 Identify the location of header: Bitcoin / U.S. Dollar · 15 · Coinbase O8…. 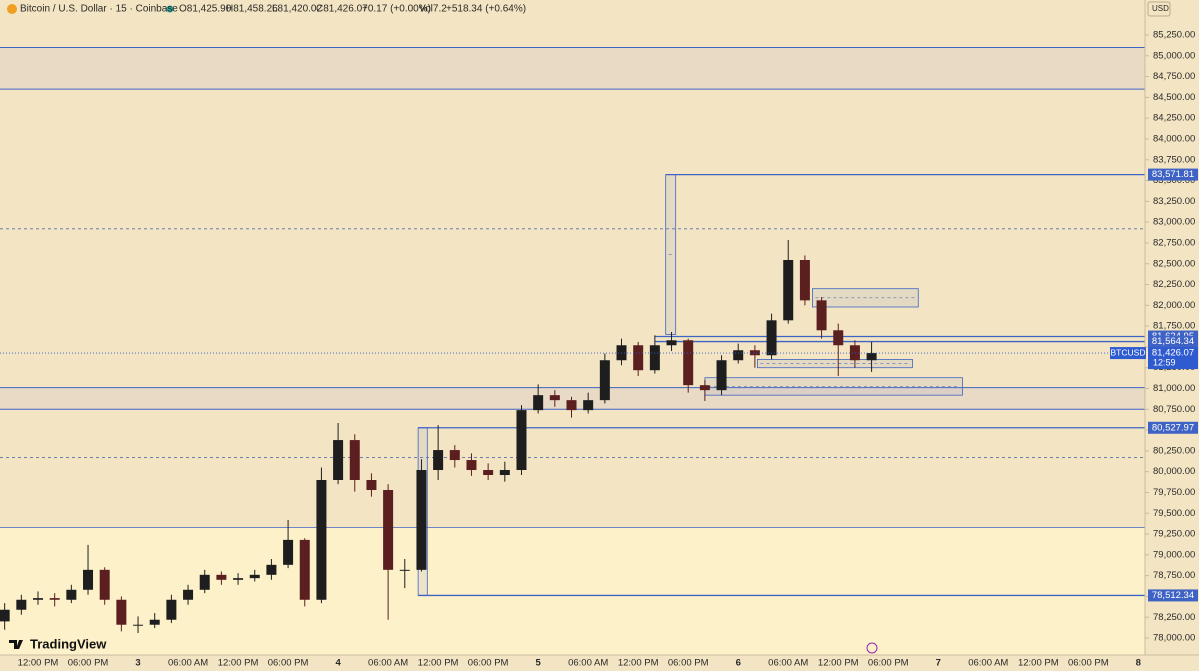
(273, 9).